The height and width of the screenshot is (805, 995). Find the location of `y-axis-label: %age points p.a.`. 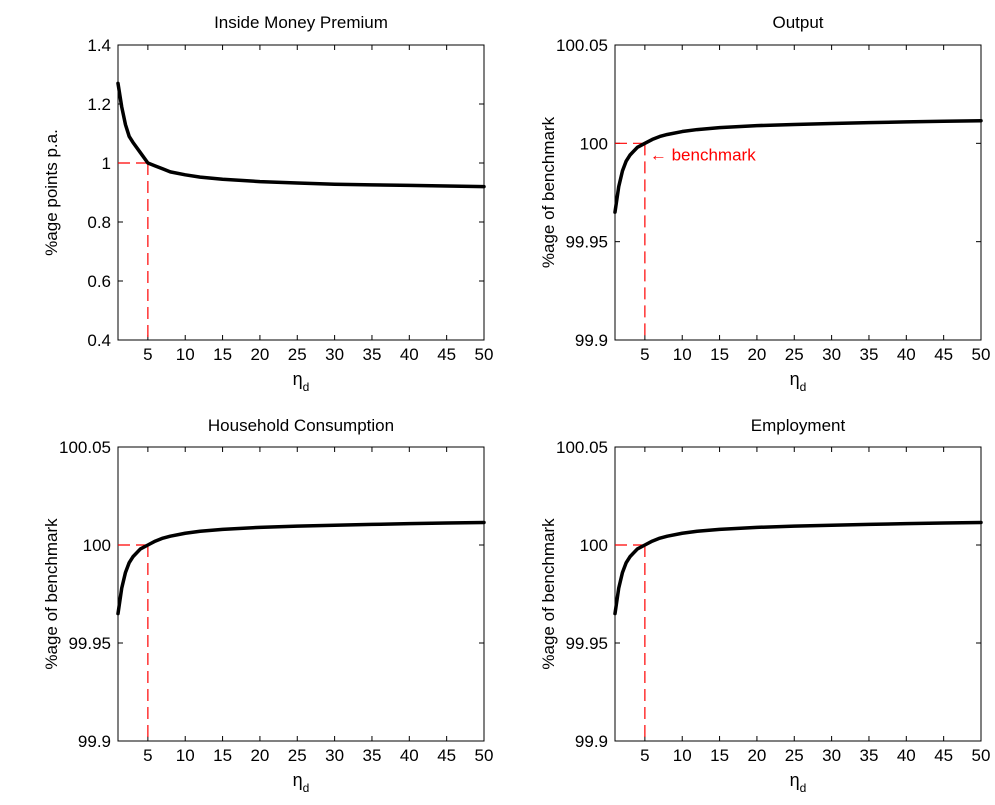

y-axis-label: %age points p.a. is located at coordinates (51, 192).